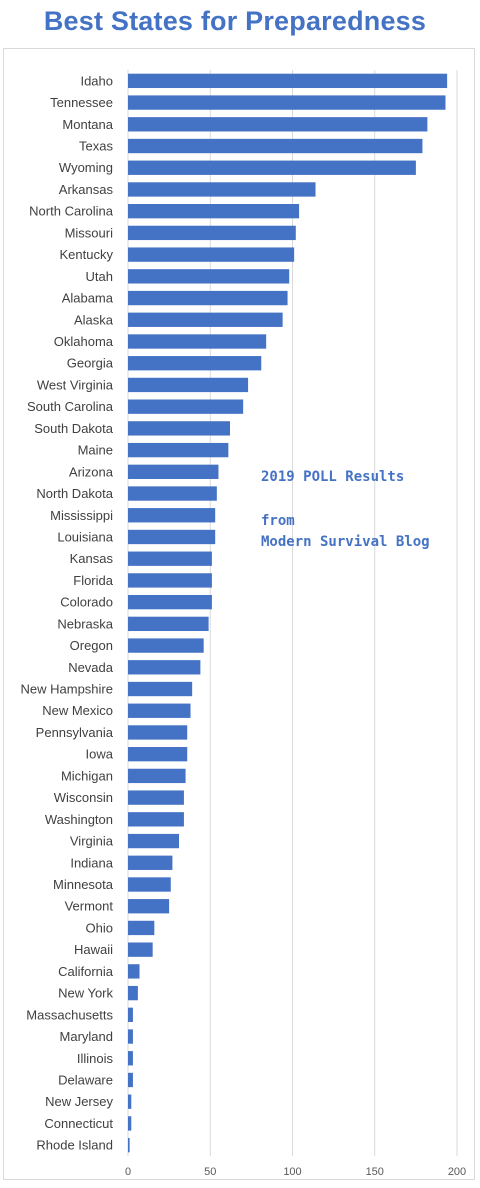  I want to click on x-tick-label: 150, so click(375, 1172).